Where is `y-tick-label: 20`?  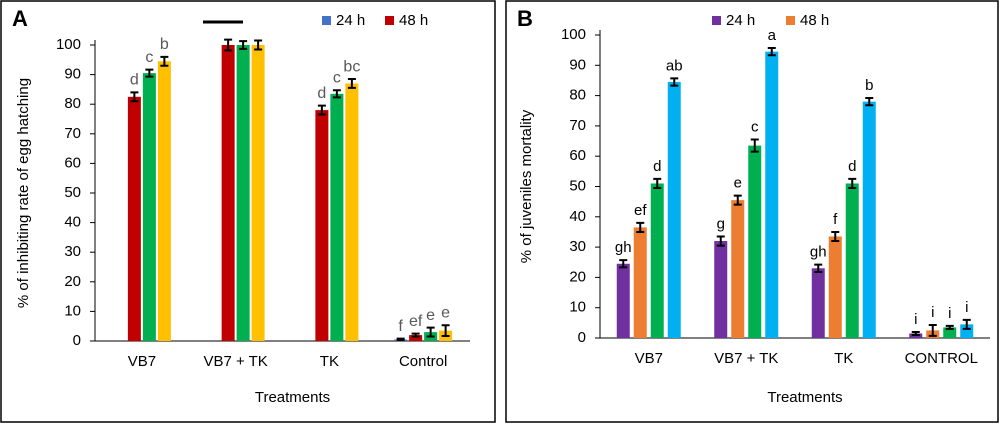
y-tick-label: 20 is located at coordinates (577, 276).